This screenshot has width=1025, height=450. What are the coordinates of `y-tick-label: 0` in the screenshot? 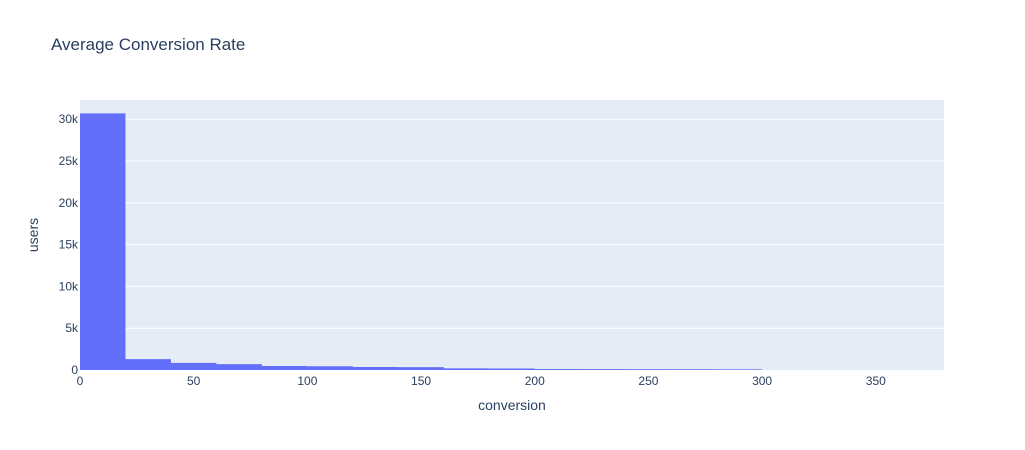 It's located at (74, 370).